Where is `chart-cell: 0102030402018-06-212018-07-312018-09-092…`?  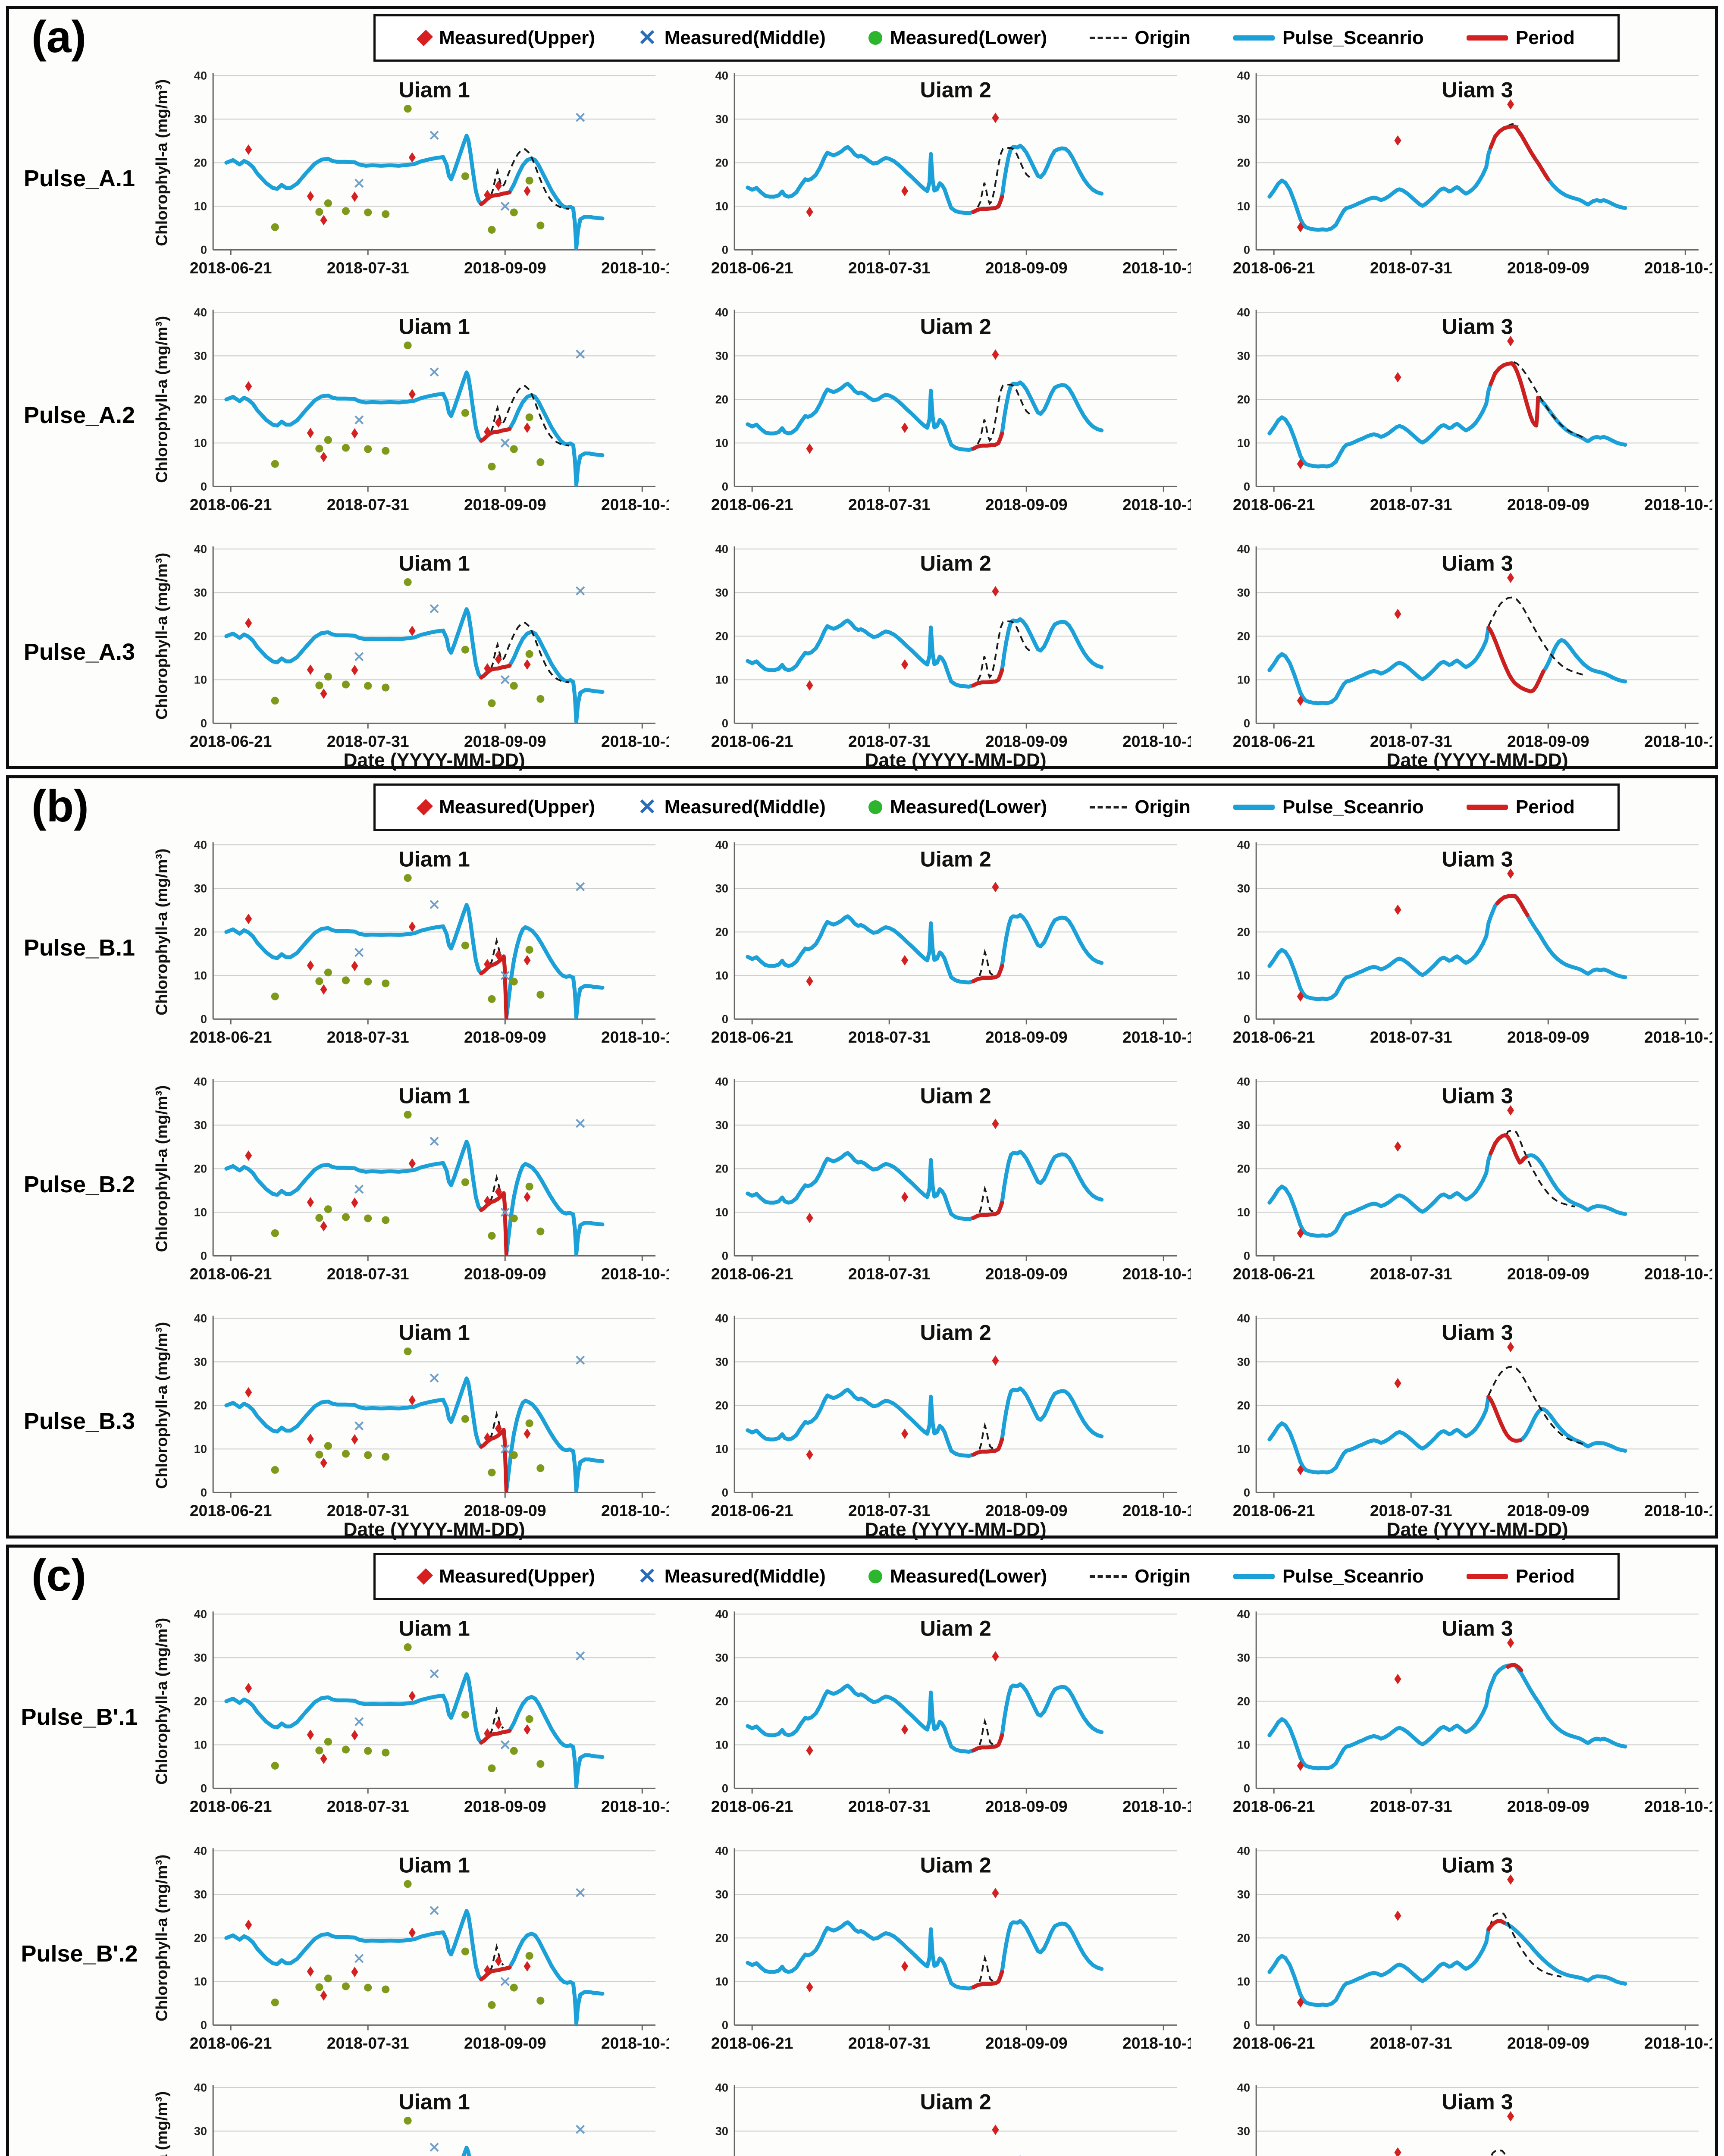 chart-cell: 0102030402018-06-212018-07-312018-09-092… is located at coordinates (1452, 2114).